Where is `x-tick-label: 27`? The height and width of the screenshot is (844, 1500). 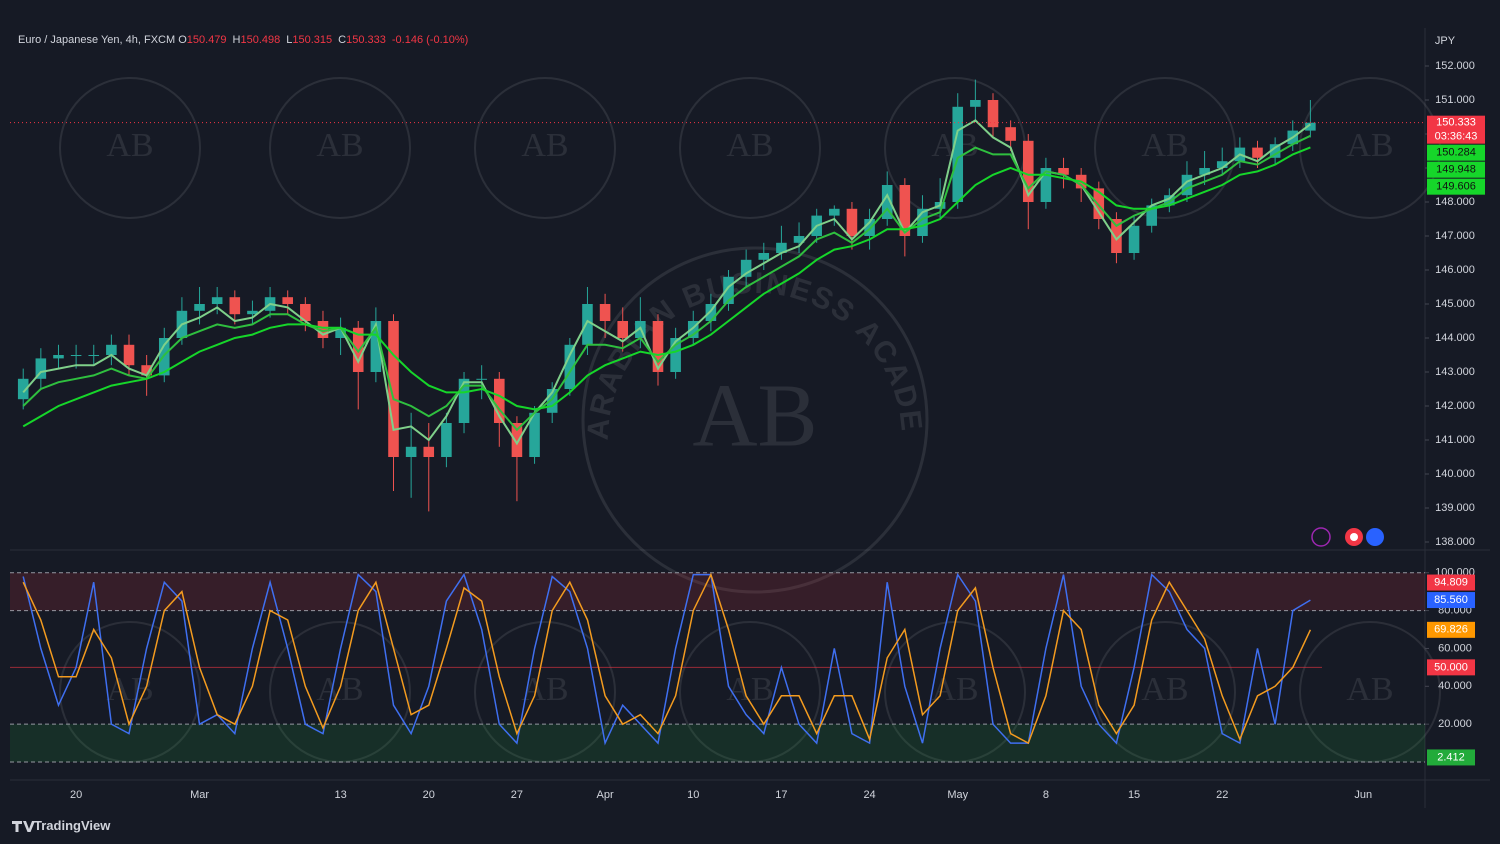 x-tick-label: 27 is located at coordinates (517, 795).